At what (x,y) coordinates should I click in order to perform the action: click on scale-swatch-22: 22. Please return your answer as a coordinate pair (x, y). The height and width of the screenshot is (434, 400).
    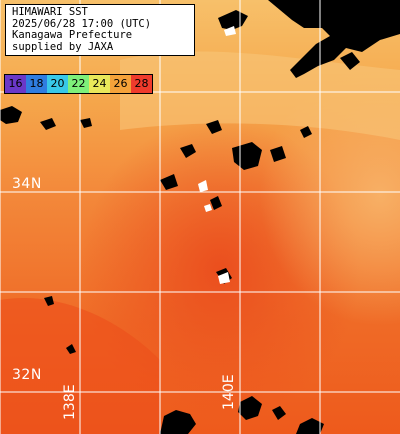
    Looking at the image, I should click on (78, 84).